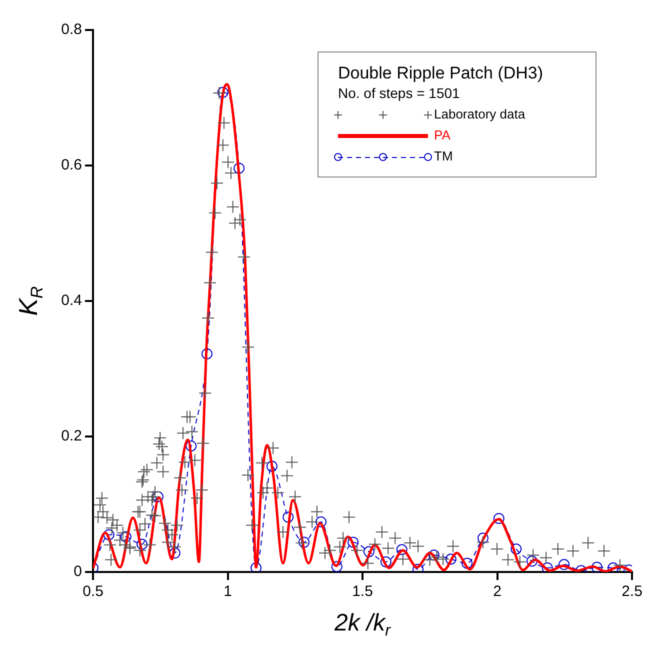 The width and height of the screenshot is (657, 652). What do you see at coordinates (362, 591) in the screenshot?
I see `x-tick-label: 1.5` at bounding box center [362, 591].